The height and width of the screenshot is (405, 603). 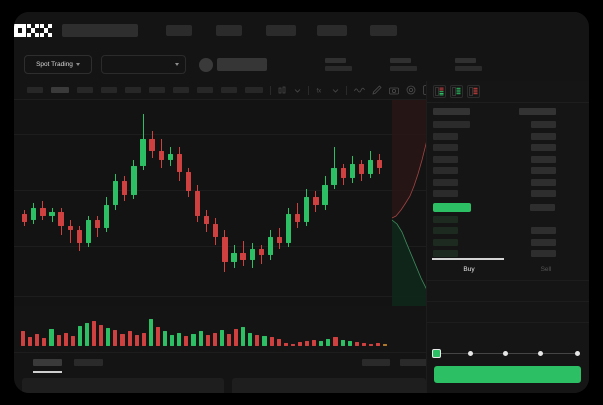 What do you see at coordinates (58, 64) in the screenshot?
I see `market-type-dropdown: Spot Trading` at bounding box center [58, 64].